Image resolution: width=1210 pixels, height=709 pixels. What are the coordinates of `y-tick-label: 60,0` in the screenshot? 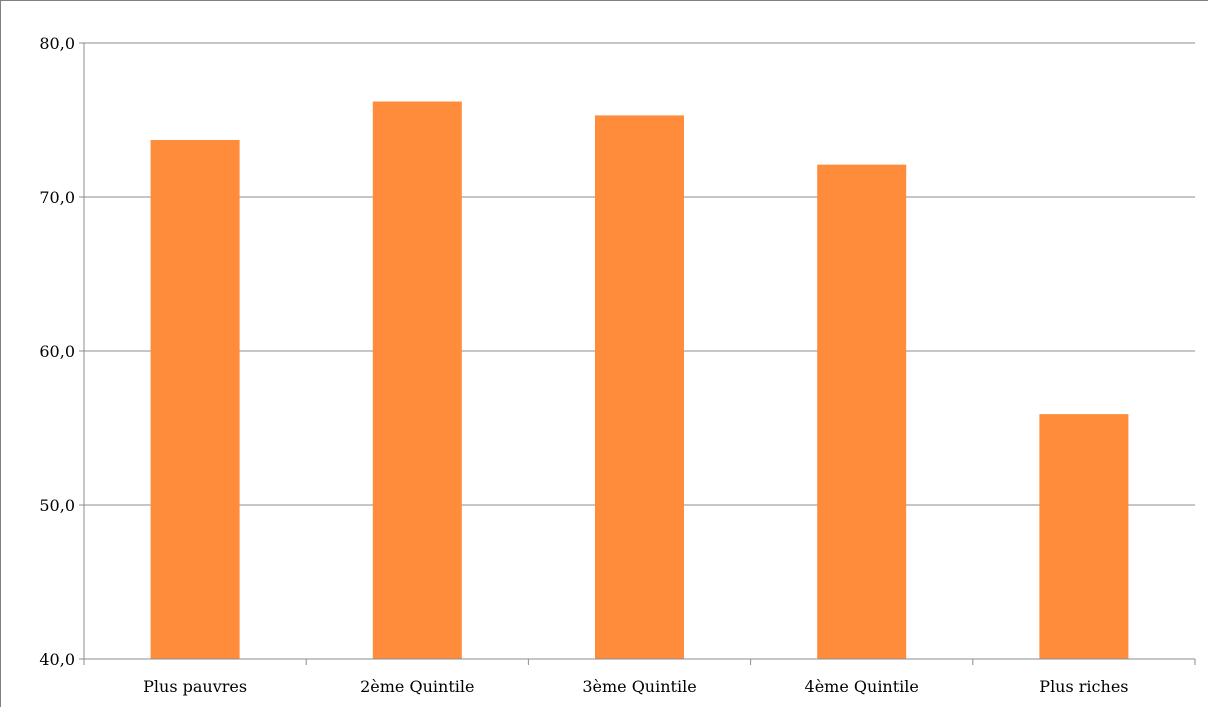 It's located at (57, 351).